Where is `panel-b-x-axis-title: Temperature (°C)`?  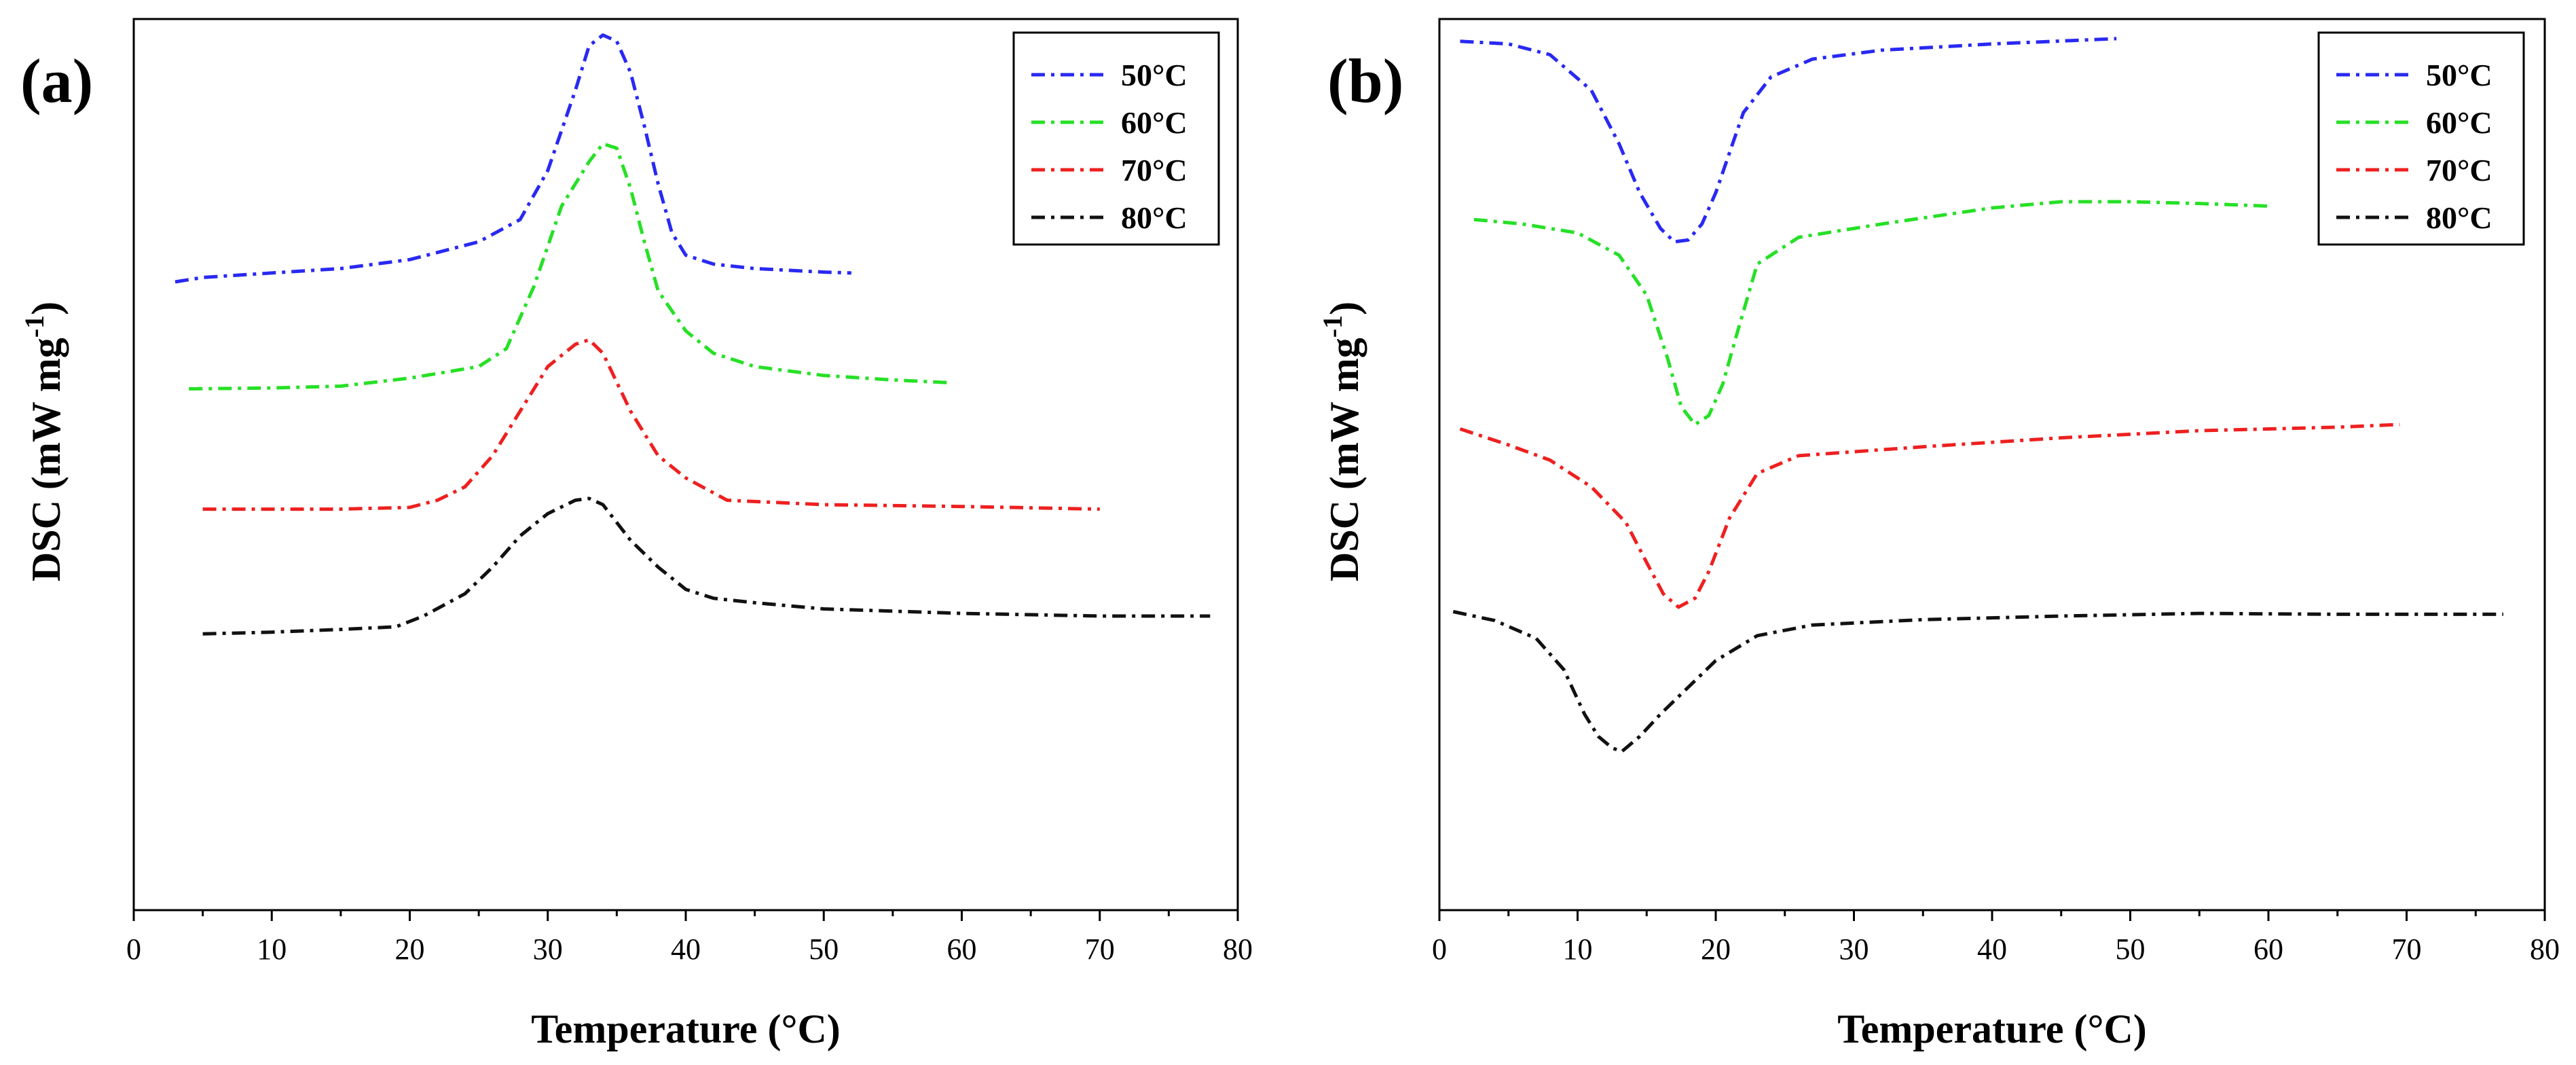 panel-b-x-axis-title: Temperature (°C) is located at coordinates (1992, 1029).